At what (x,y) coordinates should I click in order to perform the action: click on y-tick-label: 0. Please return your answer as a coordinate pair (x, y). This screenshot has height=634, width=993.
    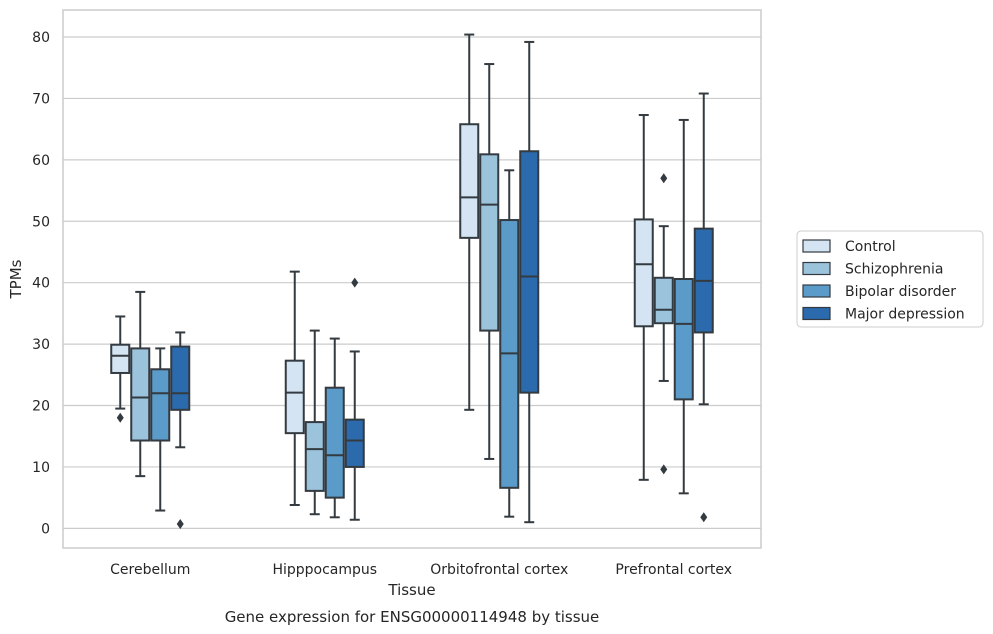
    Looking at the image, I should click on (45, 529).